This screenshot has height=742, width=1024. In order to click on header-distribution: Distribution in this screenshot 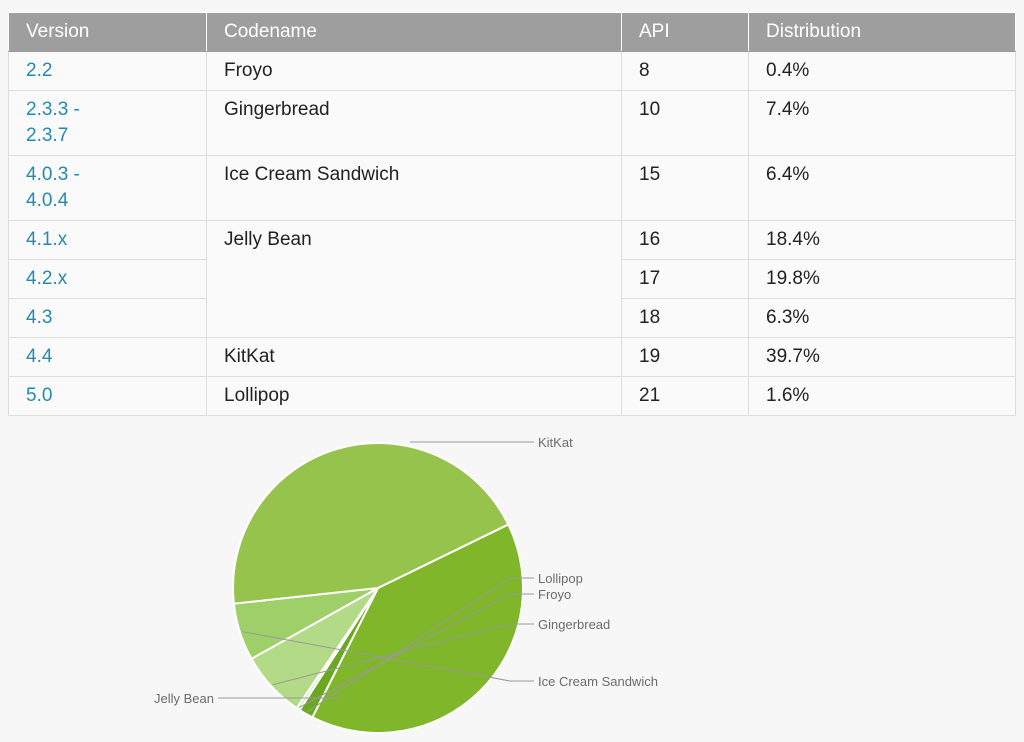, I will do `click(882, 32)`.